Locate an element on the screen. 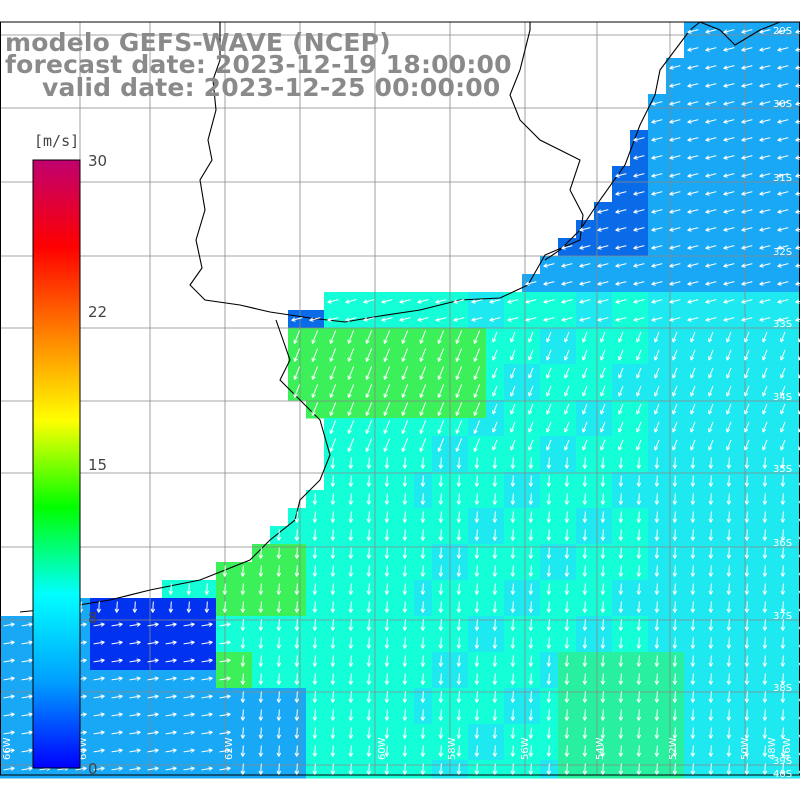  longitude-label: 50W is located at coordinates (745, 748).